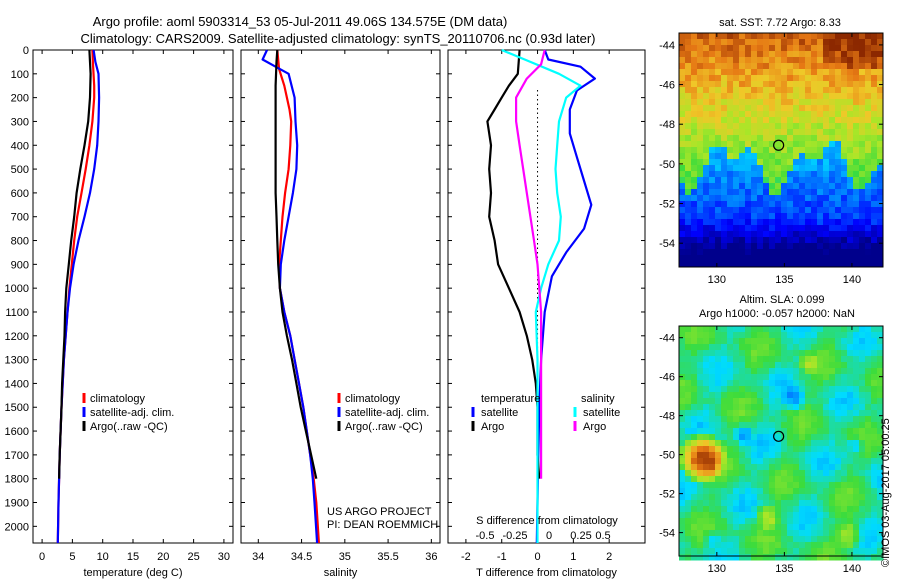 This screenshot has height=580, width=900. Describe the element at coordinates (20, 218) in the screenshot. I see `y-tick-label: 700` at that location.